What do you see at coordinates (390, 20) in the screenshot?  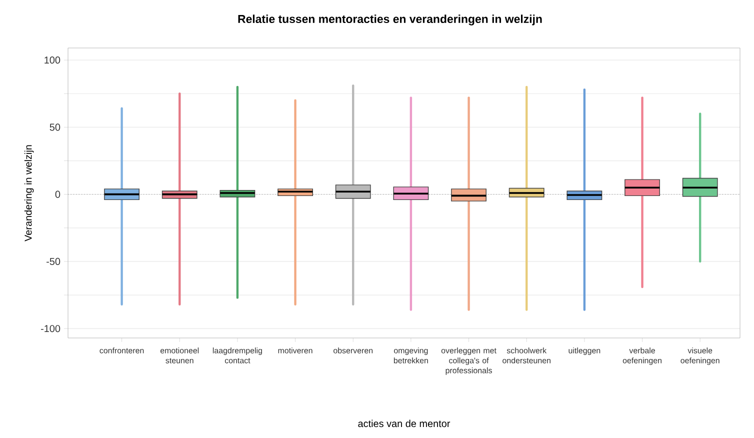 I see `chart-title: Relatie tussen mentoracties en veranderingen in welzijn` at bounding box center [390, 20].